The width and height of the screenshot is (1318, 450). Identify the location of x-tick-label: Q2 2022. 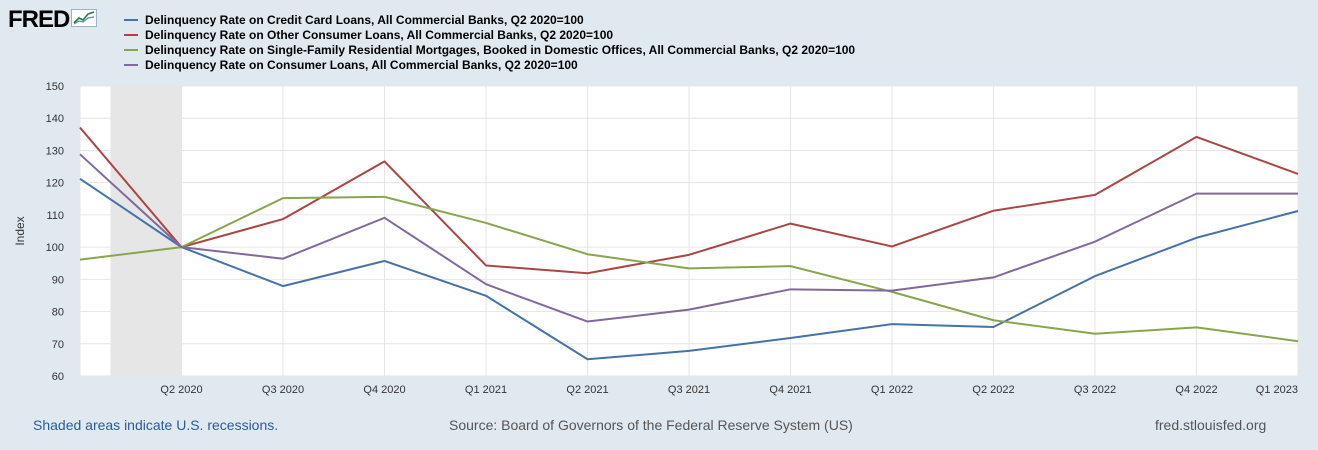
(993, 390).